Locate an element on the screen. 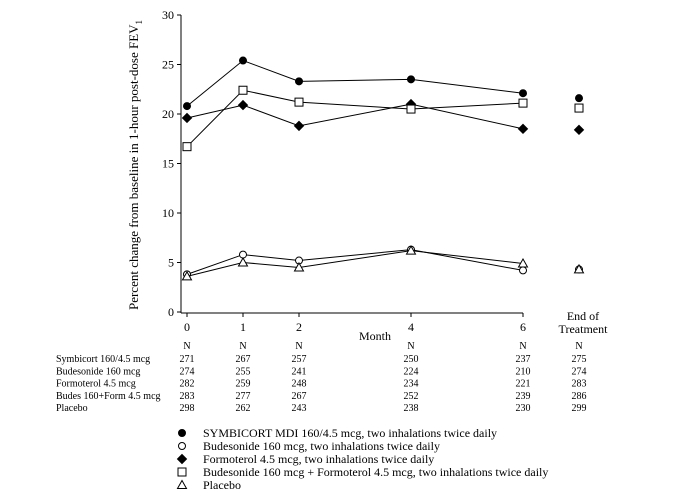 The width and height of the screenshot is (678, 501). x-tick-label: 2 is located at coordinates (299, 327).